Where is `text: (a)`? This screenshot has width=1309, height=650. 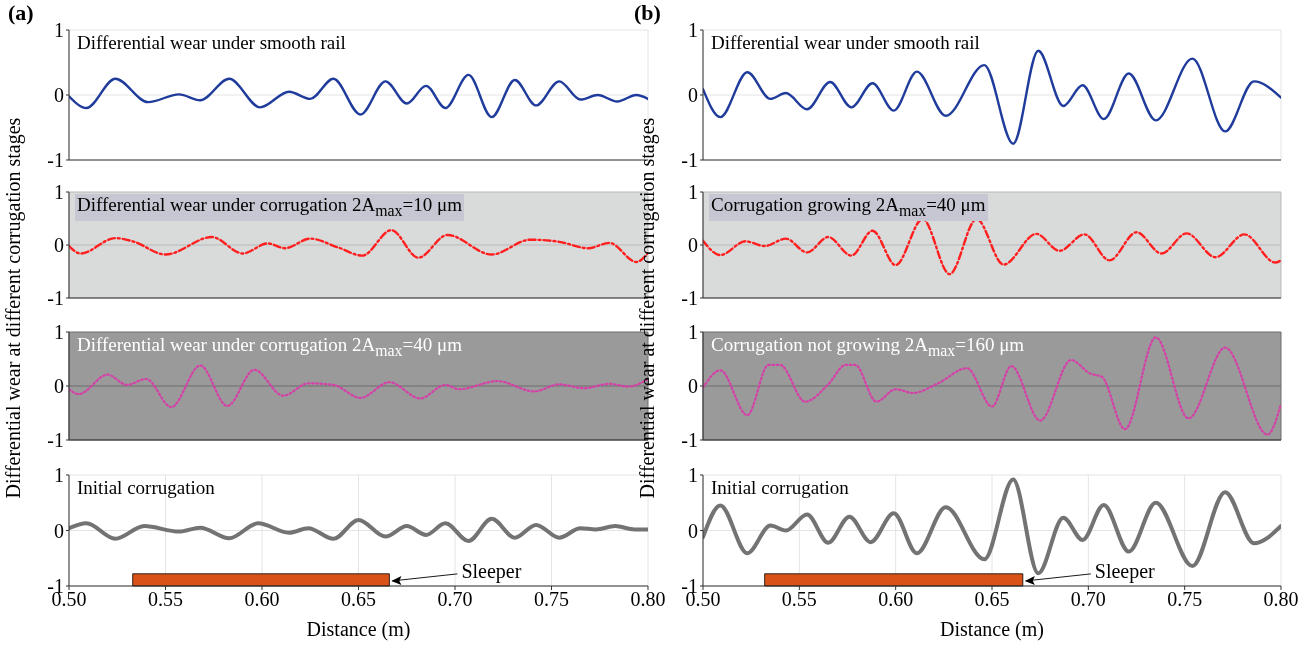 text: (a) is located at coordinates (21, 13).